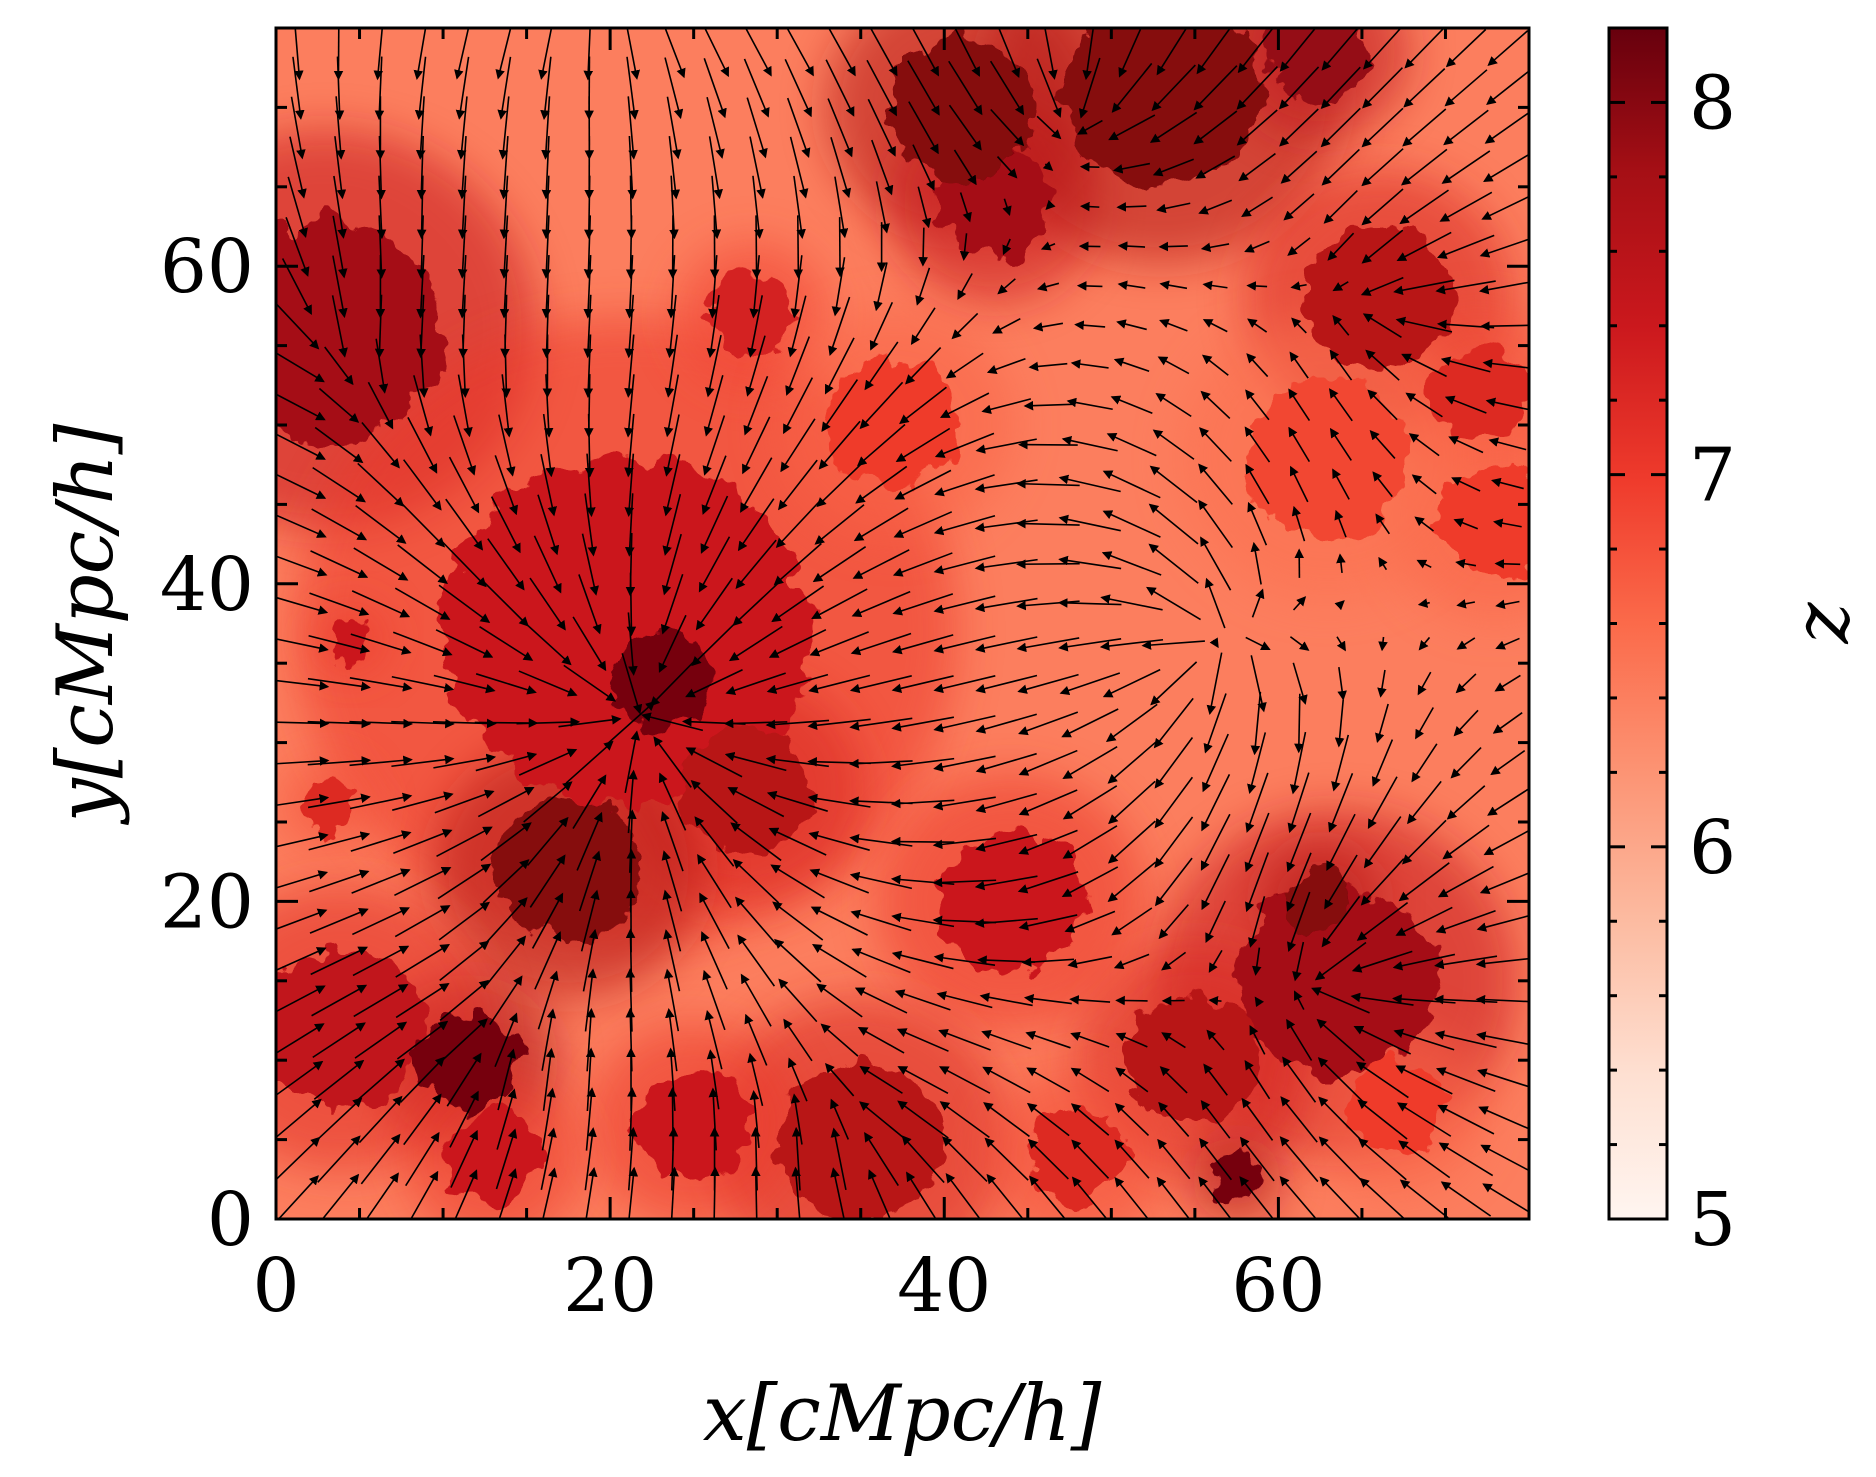 This screenshot has height=1477, width=1876. I want to click on ionized-region, so click(568, 870).